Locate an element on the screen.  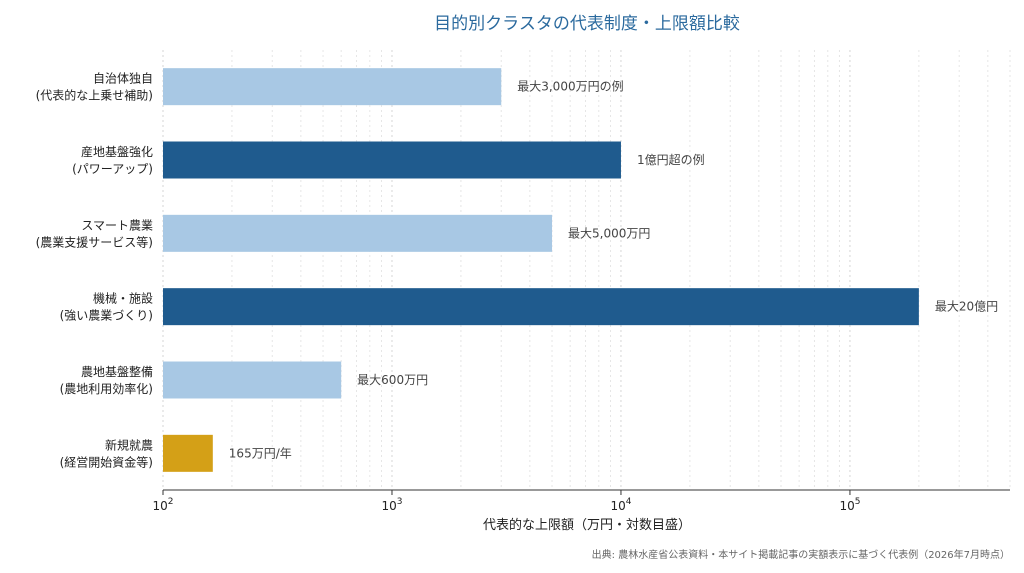
category-label: 機械・施設 is located at coordinates (123, 298).